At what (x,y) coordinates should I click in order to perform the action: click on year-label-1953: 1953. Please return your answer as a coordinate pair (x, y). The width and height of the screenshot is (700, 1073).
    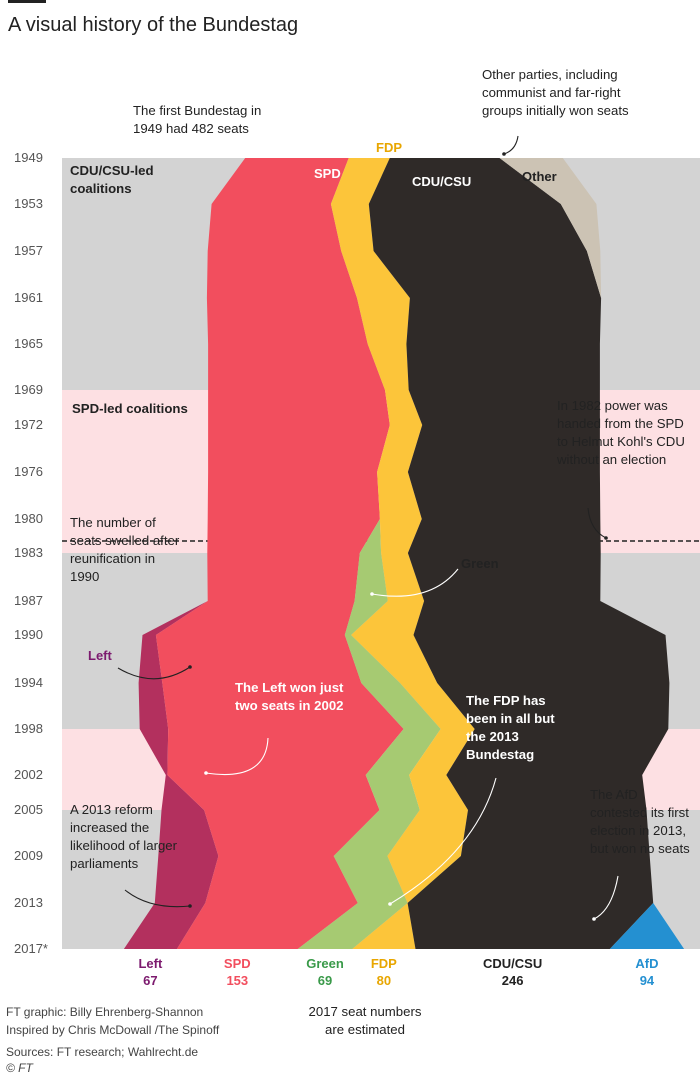
    Looking at the image, I should click on (28, 203).